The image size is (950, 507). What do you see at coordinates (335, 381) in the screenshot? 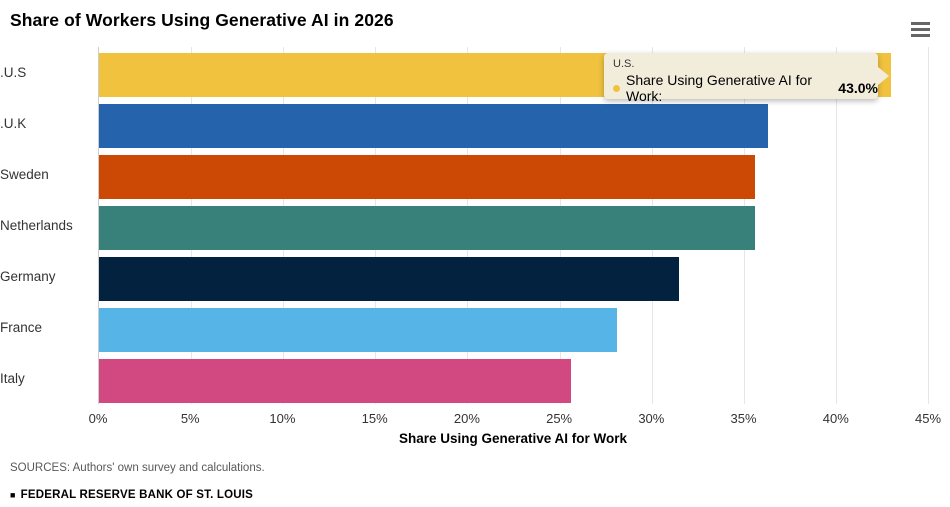
I see `bar-italy` at bounding box center [335, 381].